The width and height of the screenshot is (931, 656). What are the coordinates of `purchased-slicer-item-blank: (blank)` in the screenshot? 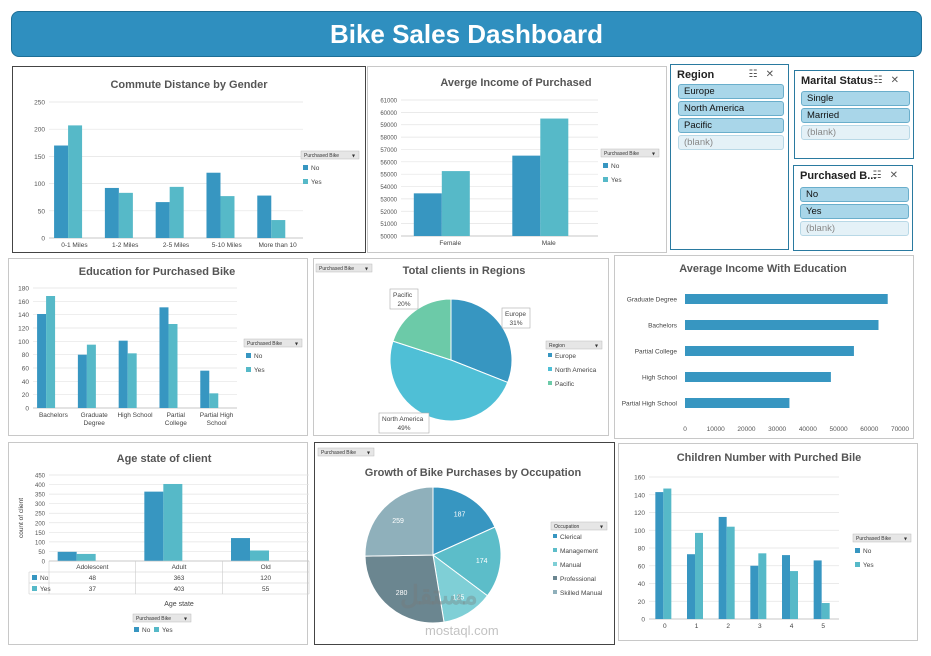 It's located at (854, 228).